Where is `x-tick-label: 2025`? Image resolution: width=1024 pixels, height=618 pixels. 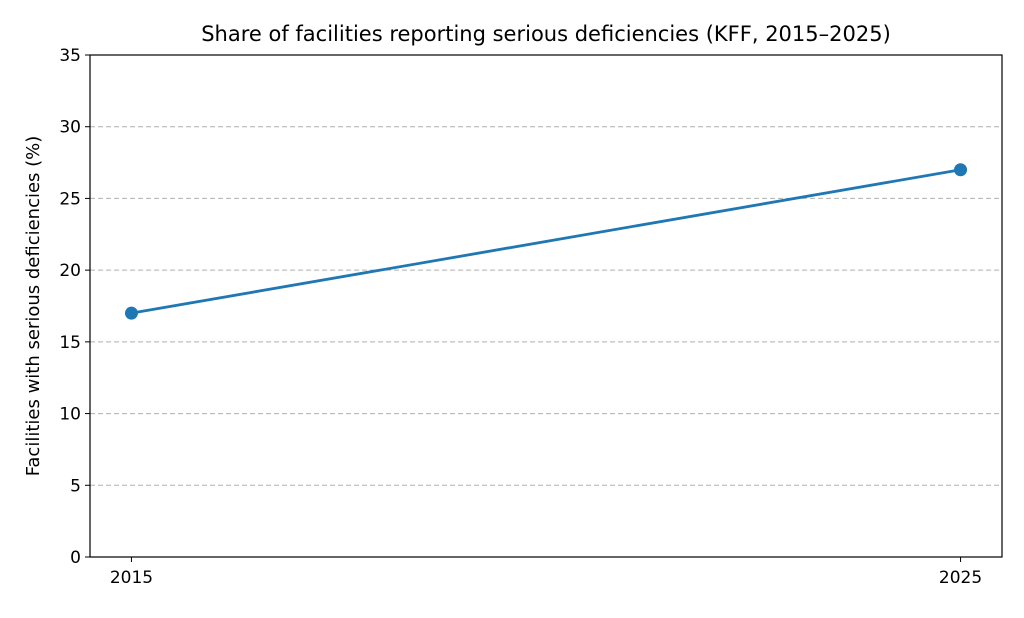
x-tick-label: 2025 is located at coordinates (960, 578).